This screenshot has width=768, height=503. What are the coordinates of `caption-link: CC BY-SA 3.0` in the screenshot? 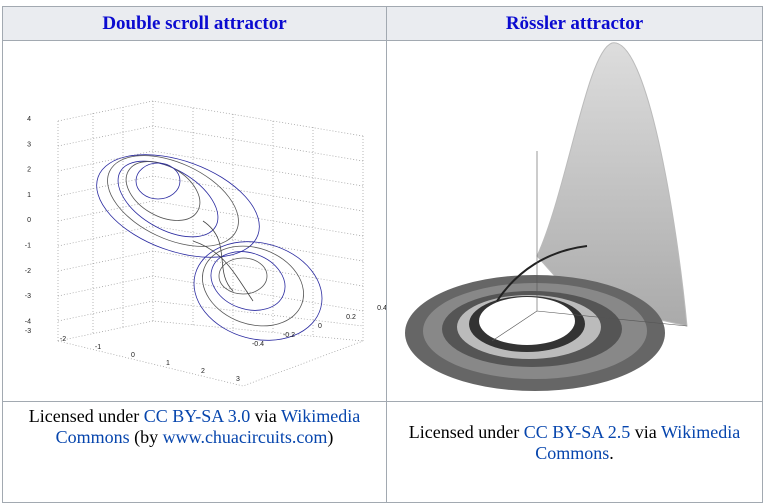 It's located at (197, 416).